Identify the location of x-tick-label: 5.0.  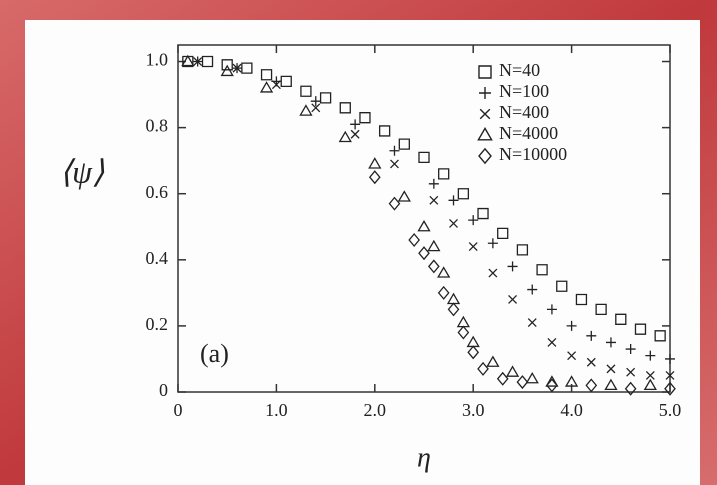
(670, 410).